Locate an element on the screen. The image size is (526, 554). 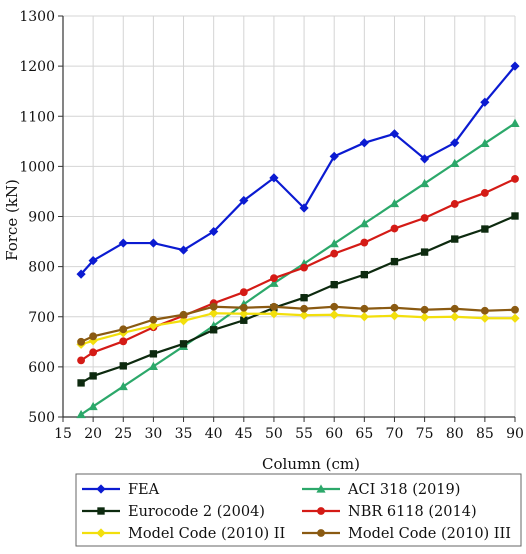
legend-label: Model Code (2010) III is located at coordinates (429, 534).